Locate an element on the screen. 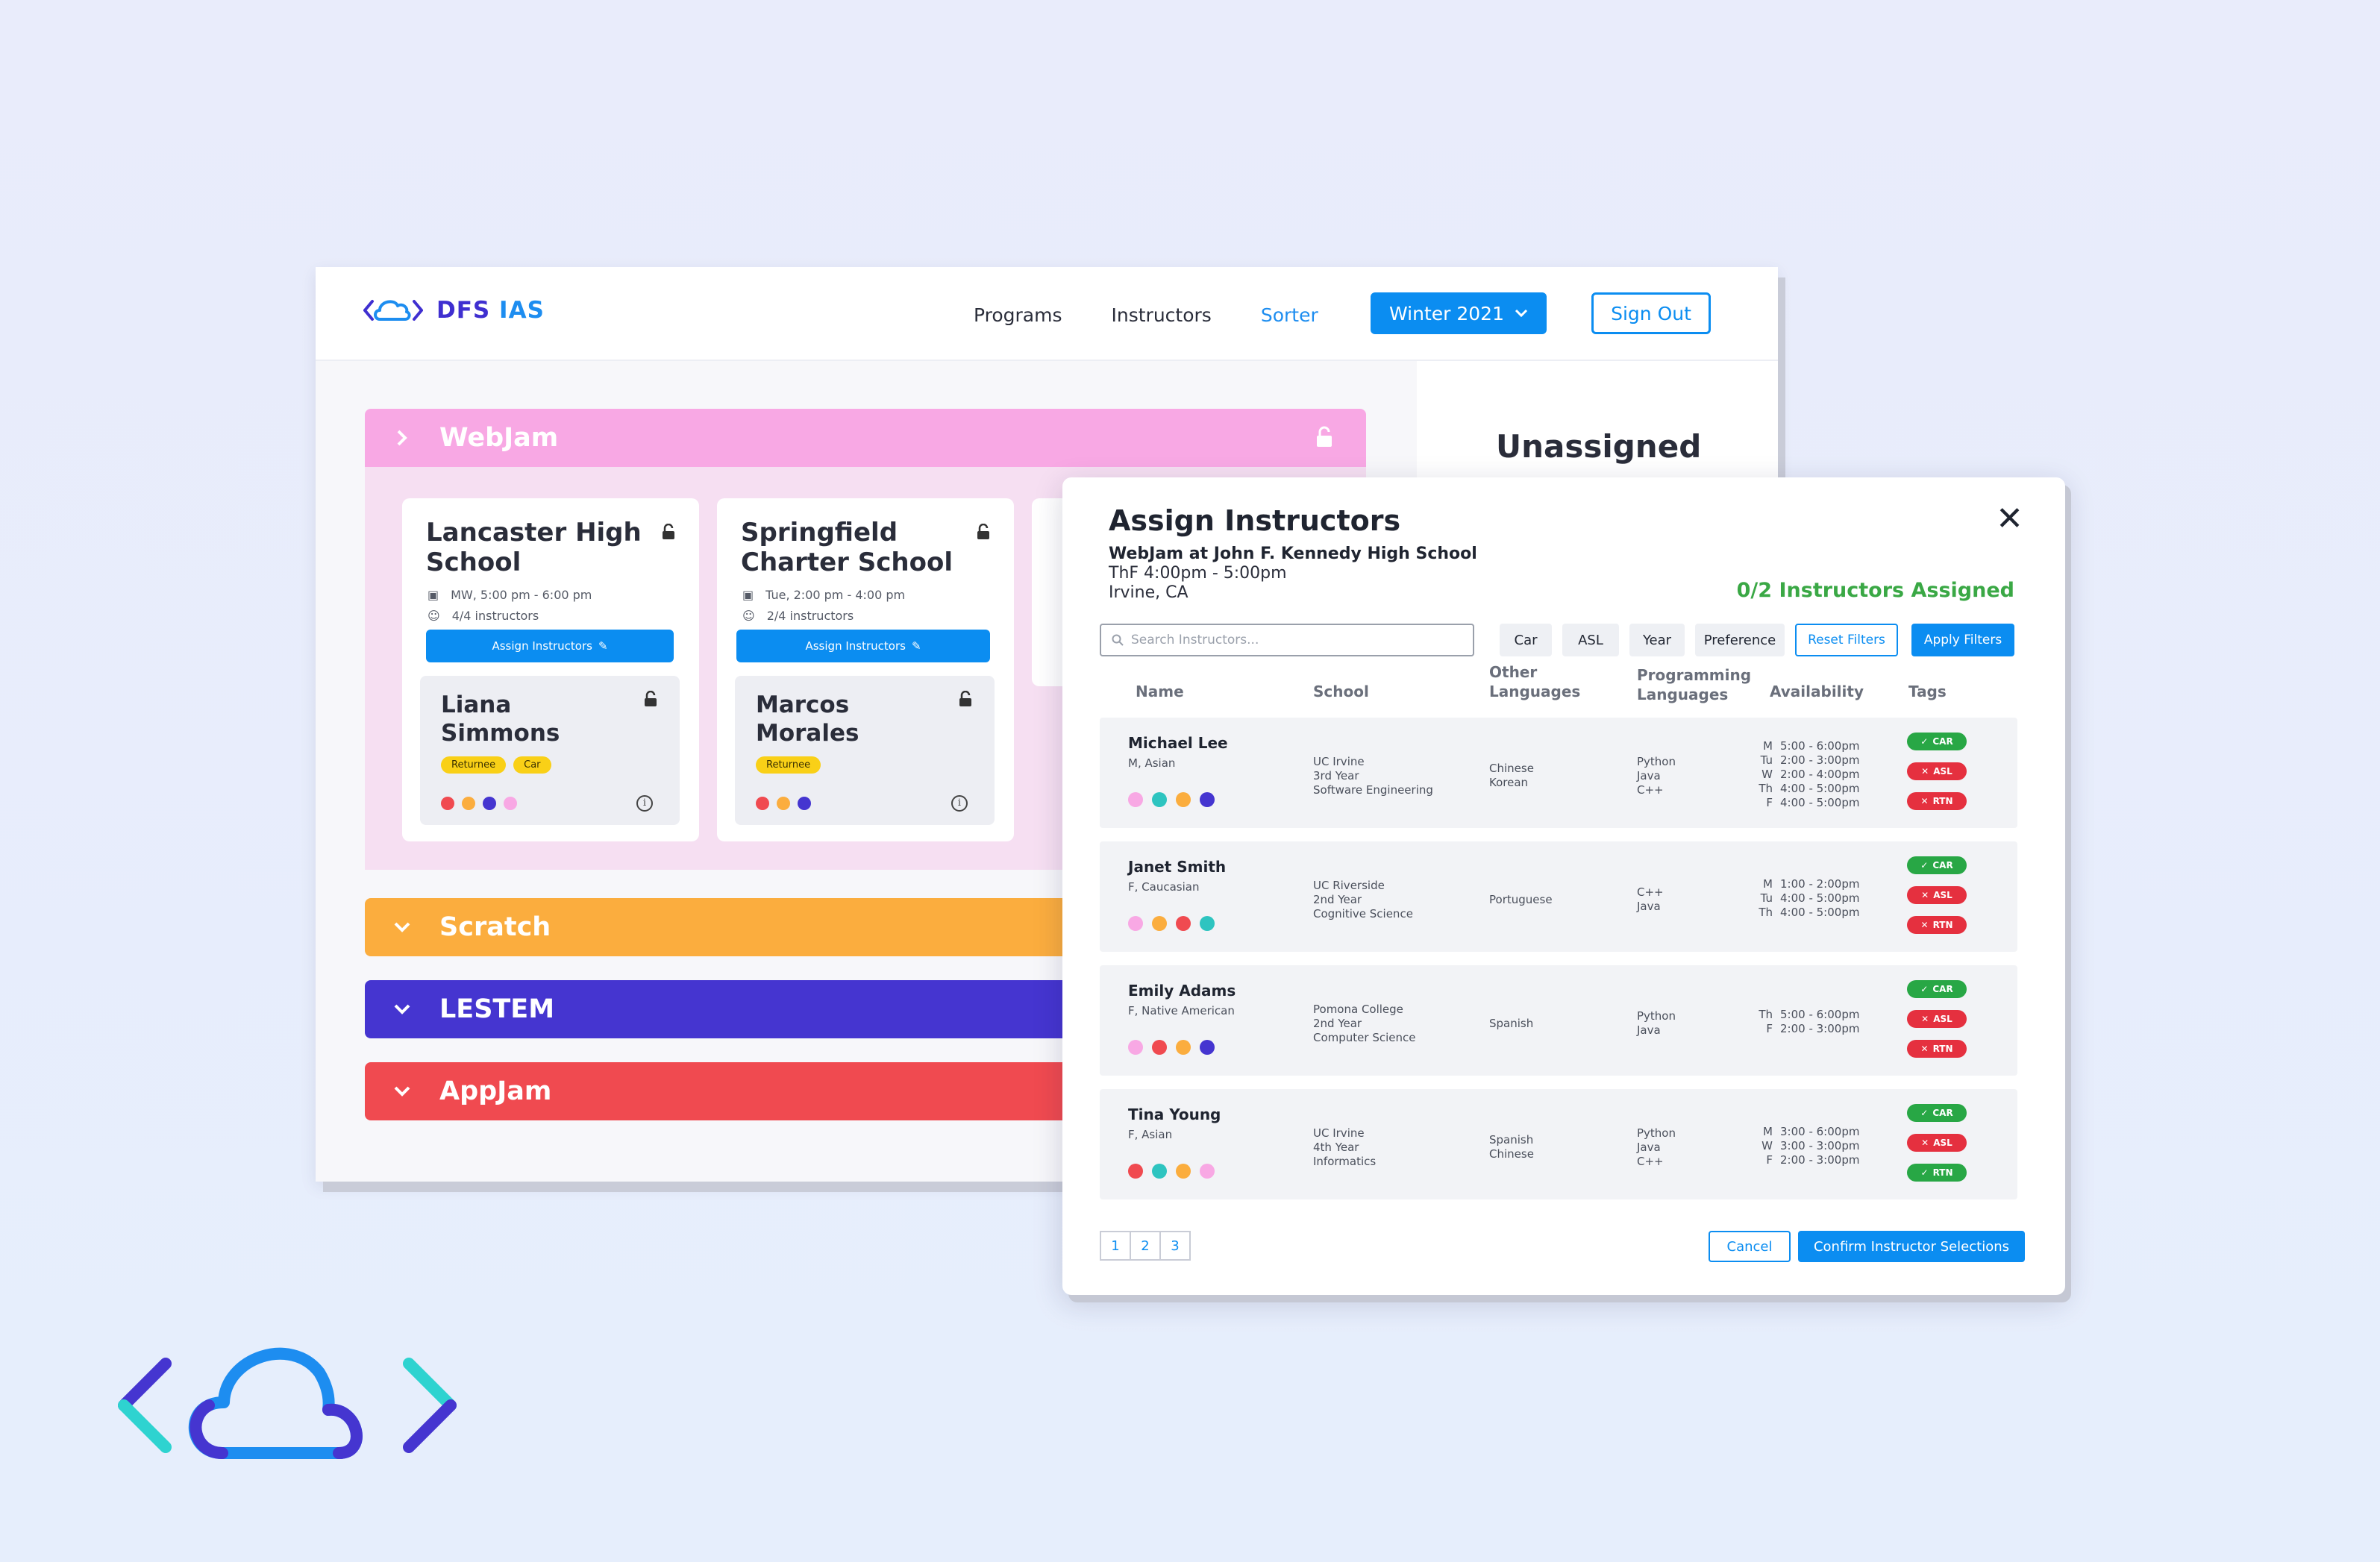 Image resolution: width=2380 pixels, height=1562 pixels. people-icon: ☺ is located at coordinates (434, 616).